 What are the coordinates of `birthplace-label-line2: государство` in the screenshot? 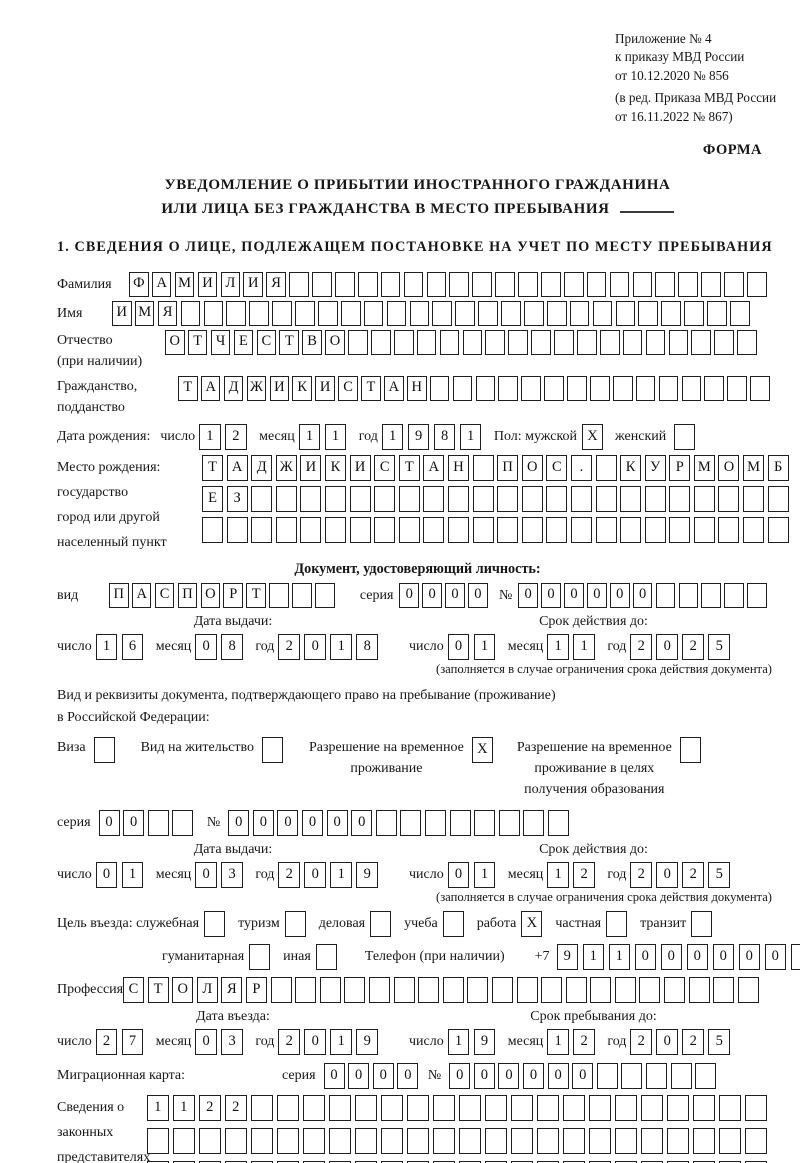 It's located at (93, 493).